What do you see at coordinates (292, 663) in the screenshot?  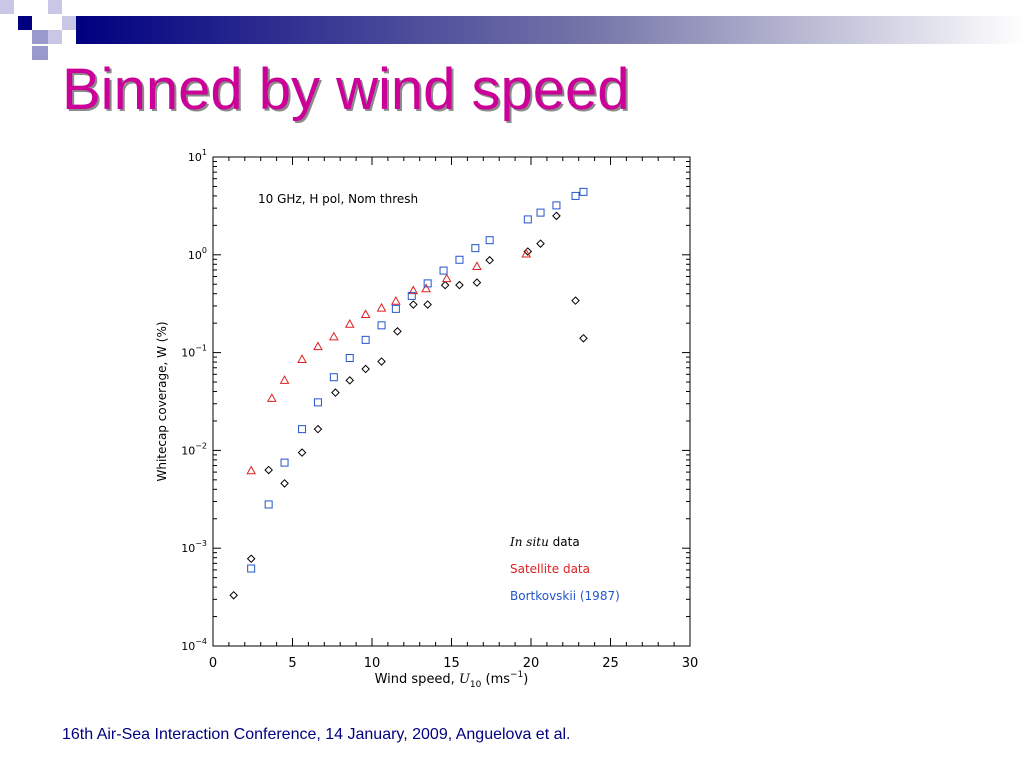 I see `x-tick-label: 5` at bounding box center [292, 663].